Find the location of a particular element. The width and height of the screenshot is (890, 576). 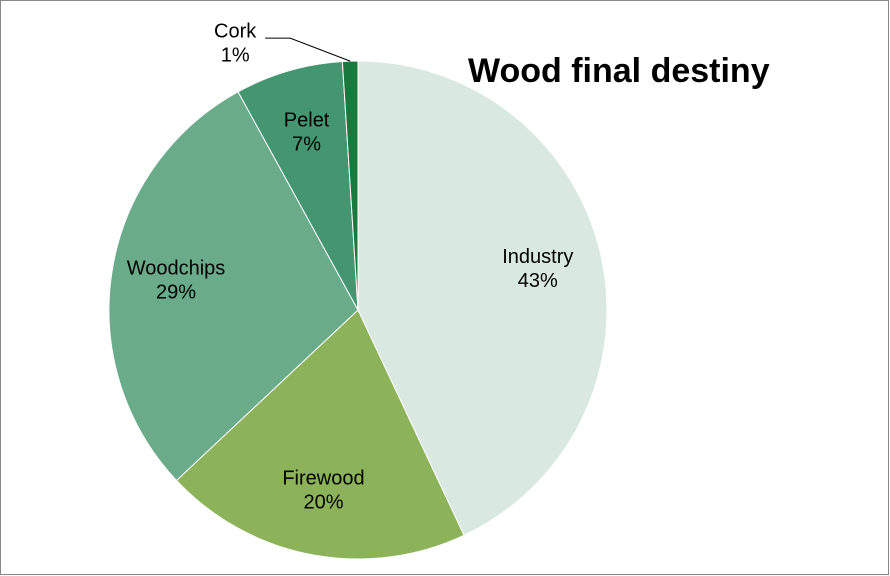

slice-label: Cork is located at coordinates (235, 31).